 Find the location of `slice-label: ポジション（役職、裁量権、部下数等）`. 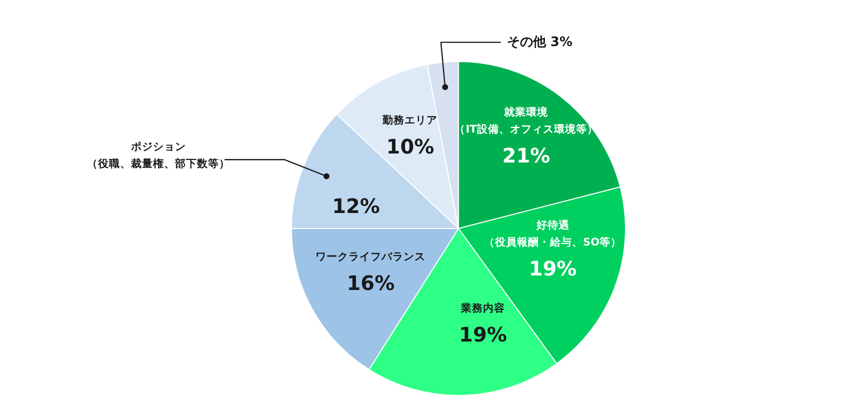

slice-label: ポジション（役職、裁量権、部下数等） is located at coordinates (158, 155).